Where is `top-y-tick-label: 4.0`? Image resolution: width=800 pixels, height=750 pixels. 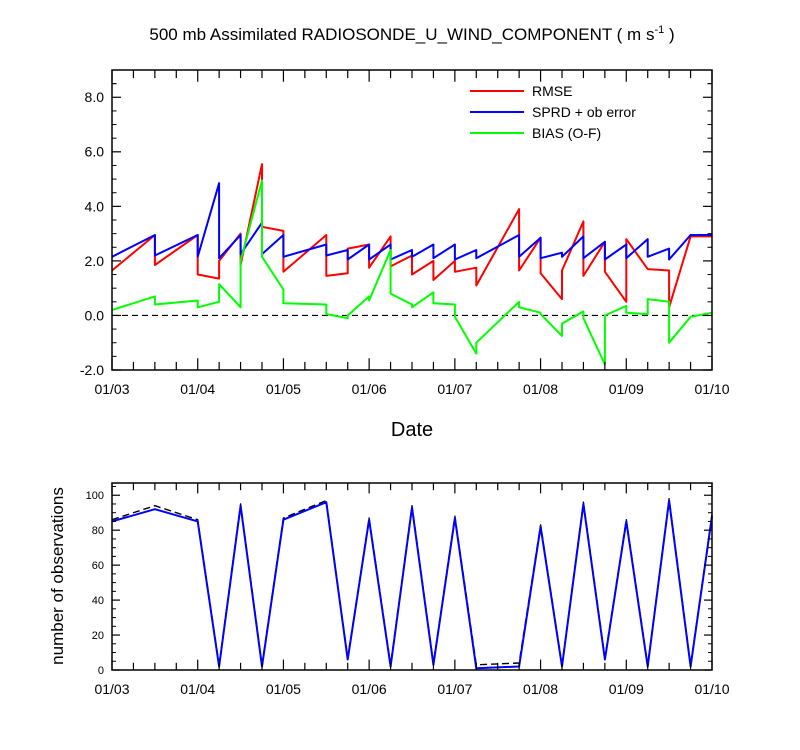
top-y-tick-label: 4.0 is located at coordinates (95, 206).